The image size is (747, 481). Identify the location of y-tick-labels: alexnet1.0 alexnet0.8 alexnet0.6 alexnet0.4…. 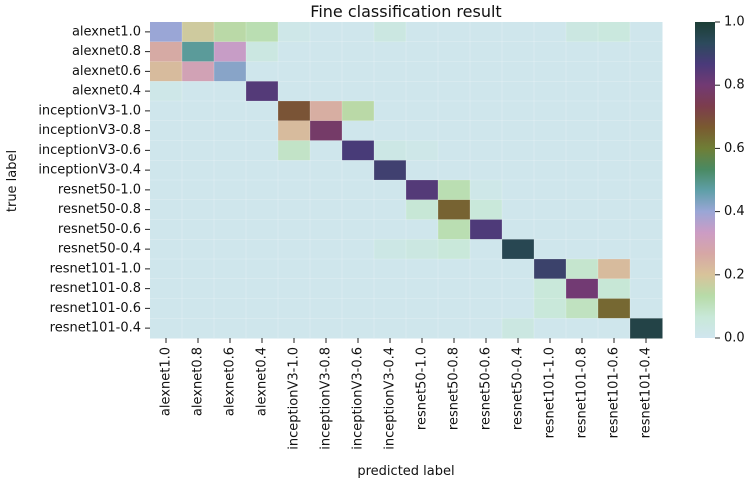
(94, 180).